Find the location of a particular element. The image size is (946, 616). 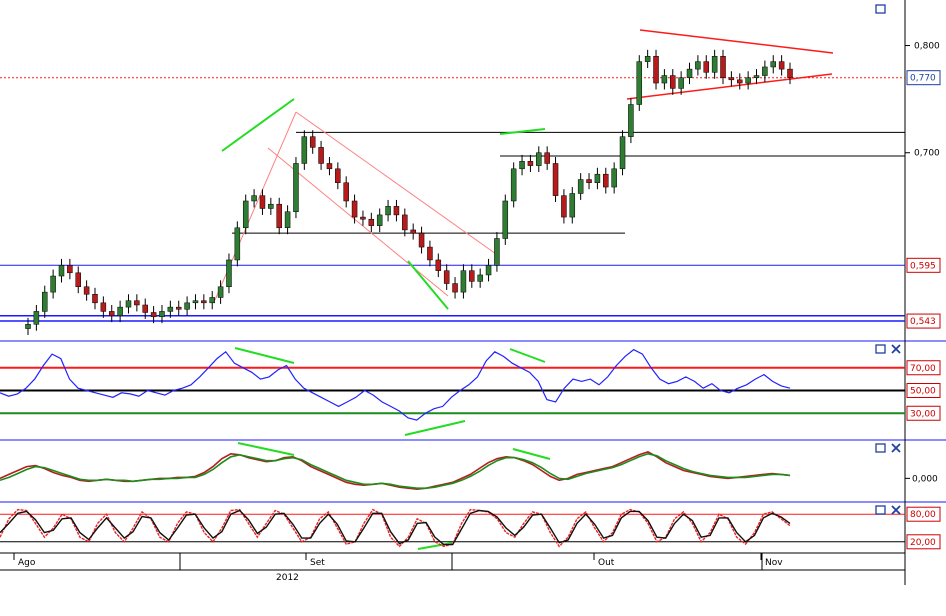

price-label: 0,543 is located at coordinates (923, 322).